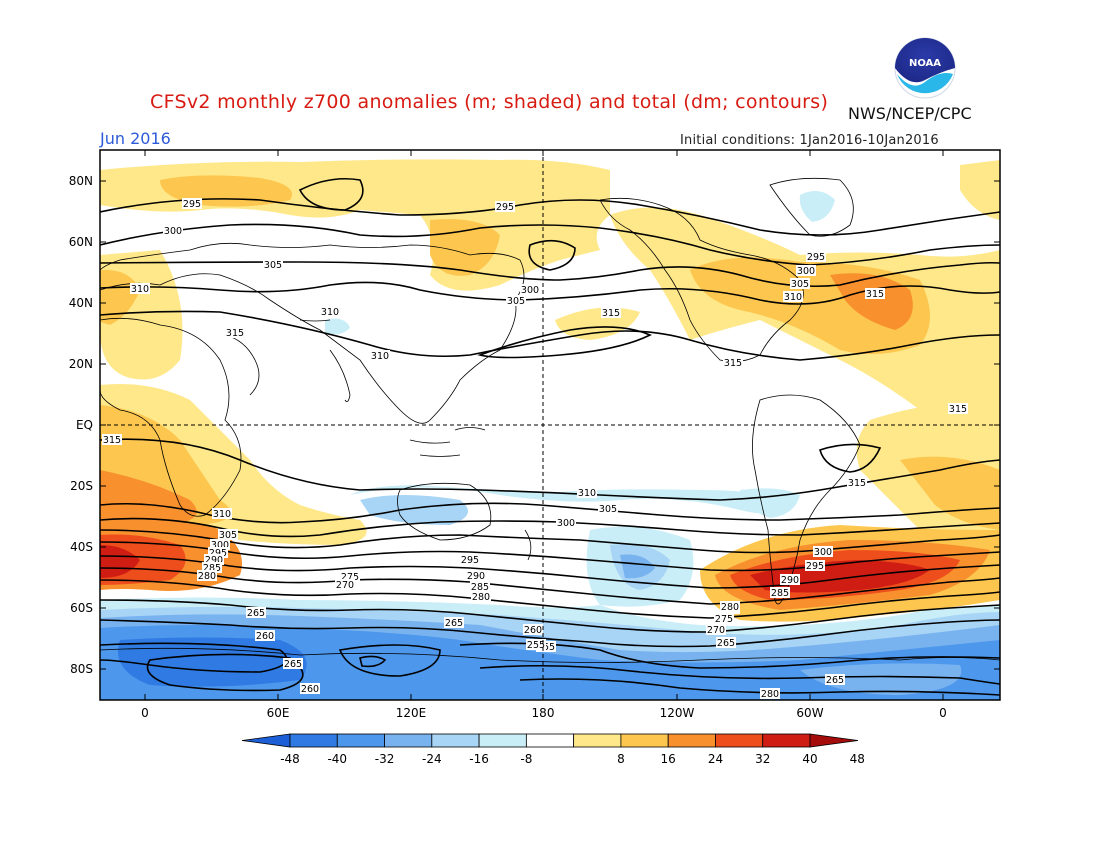 Image resolution: width=1100 pixels, height=850 pixels. Describe the element at coordinates (432, 759) in the screenshot. I see `colorbar-label: -24` at that location.